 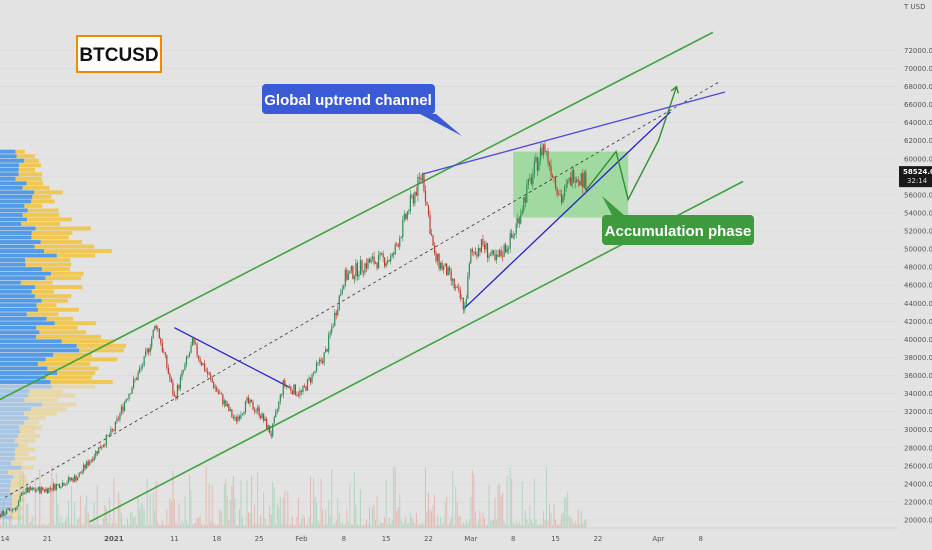 I want to click on price-tick-label: 70000.0, so click(x=918, y=69).